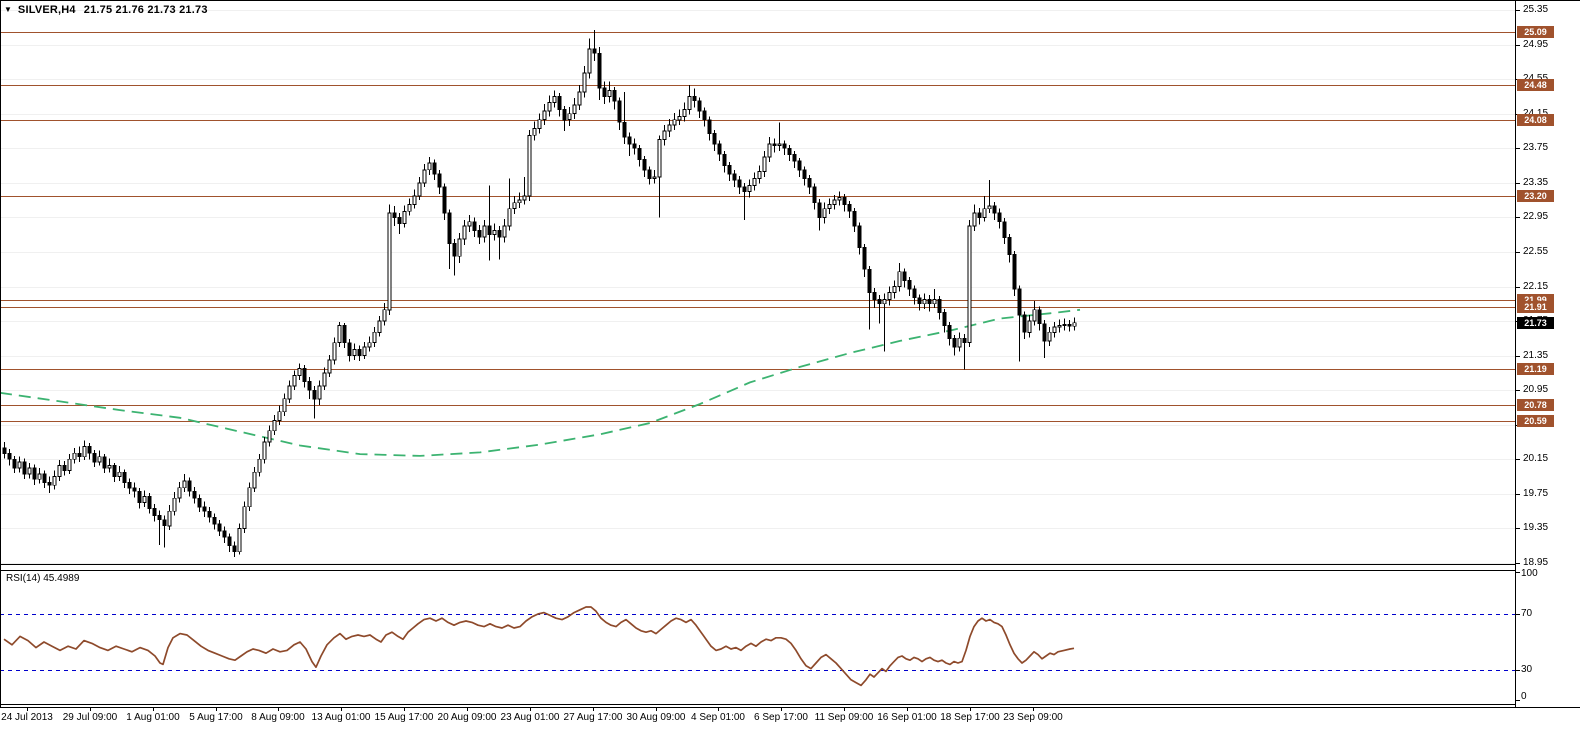 This screenshot has width=1580, height=730. What do you see at coordinates (1527, 669) in the screenshot?
I see `rsi-axis-label: 30` at bounding box center [1527, 669].